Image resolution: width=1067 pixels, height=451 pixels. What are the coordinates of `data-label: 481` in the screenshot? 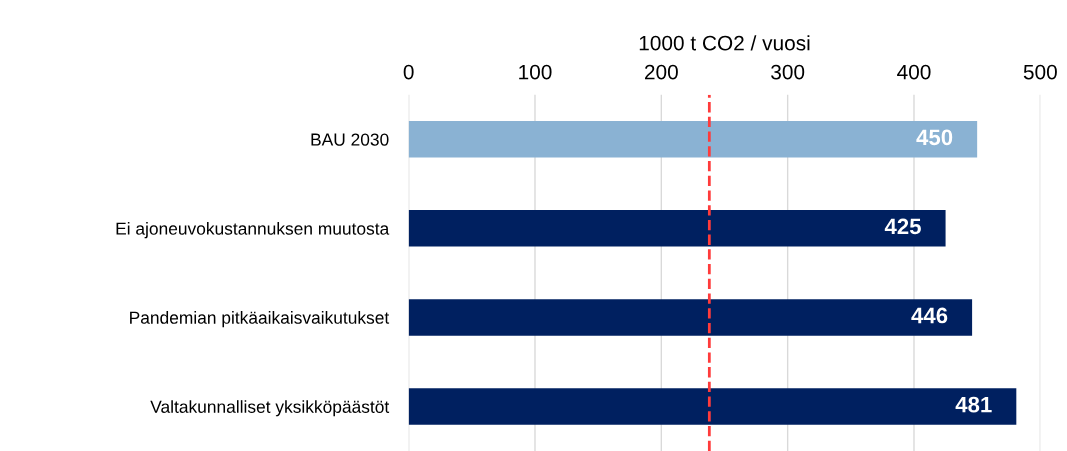 It's located at (973, 404).